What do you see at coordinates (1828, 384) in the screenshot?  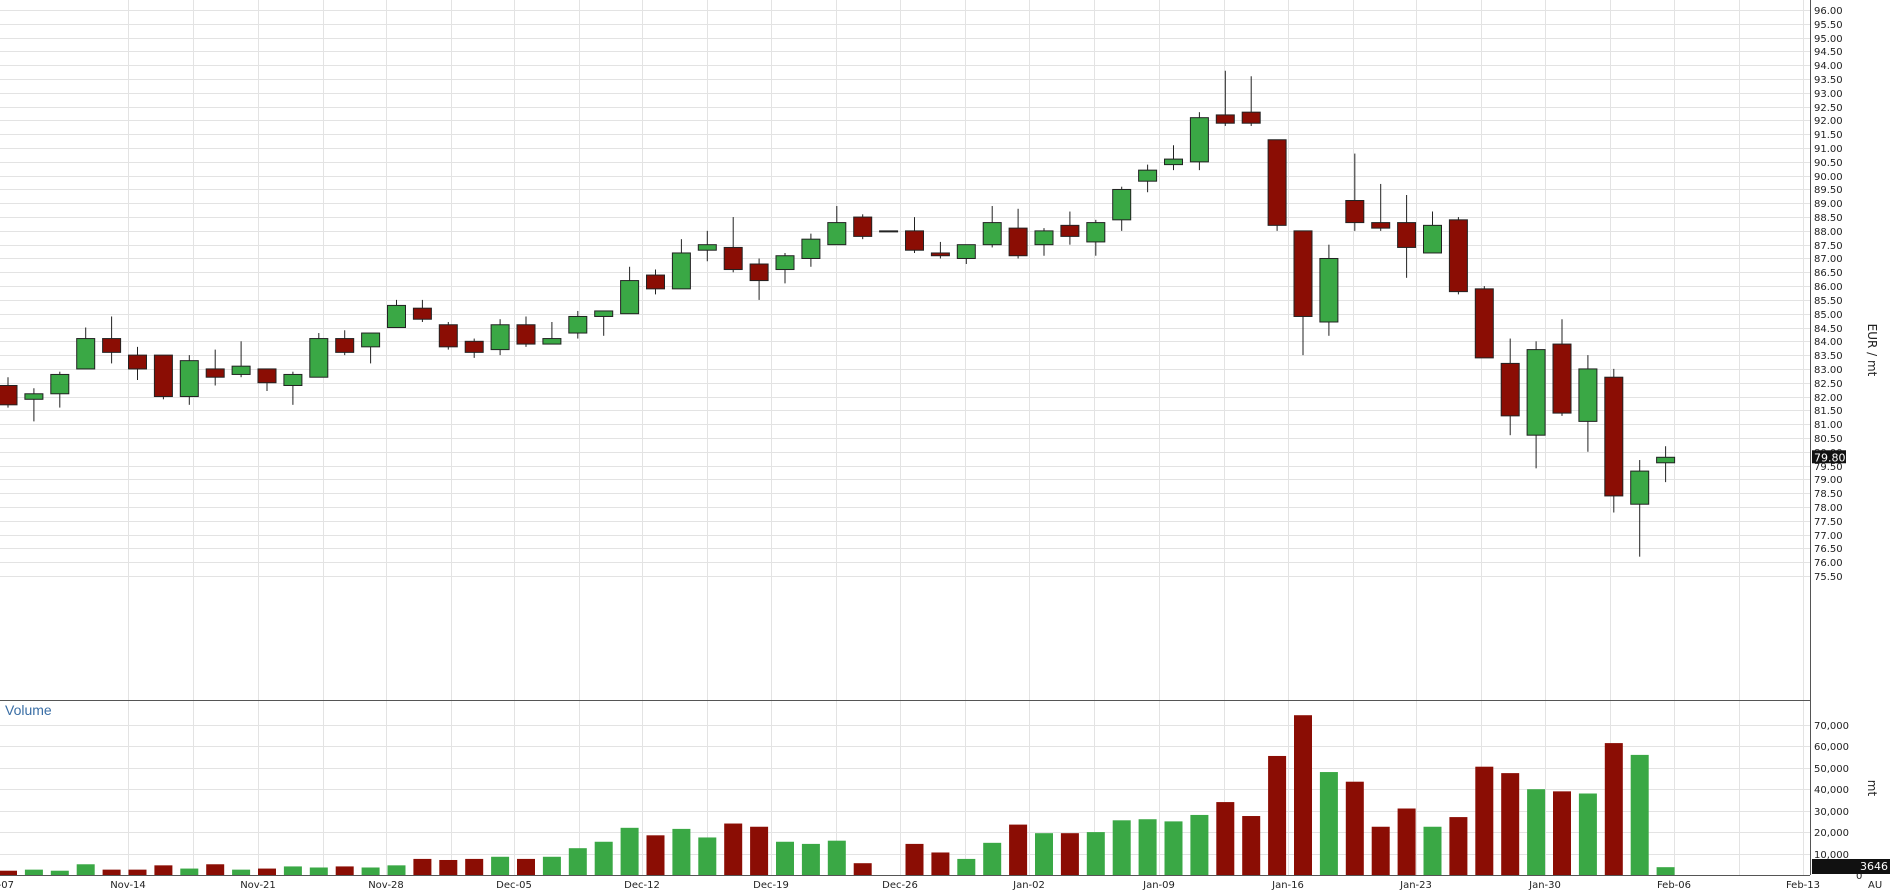 I see `price-tick-label: 82.50` at bounding box center [1828, 384].